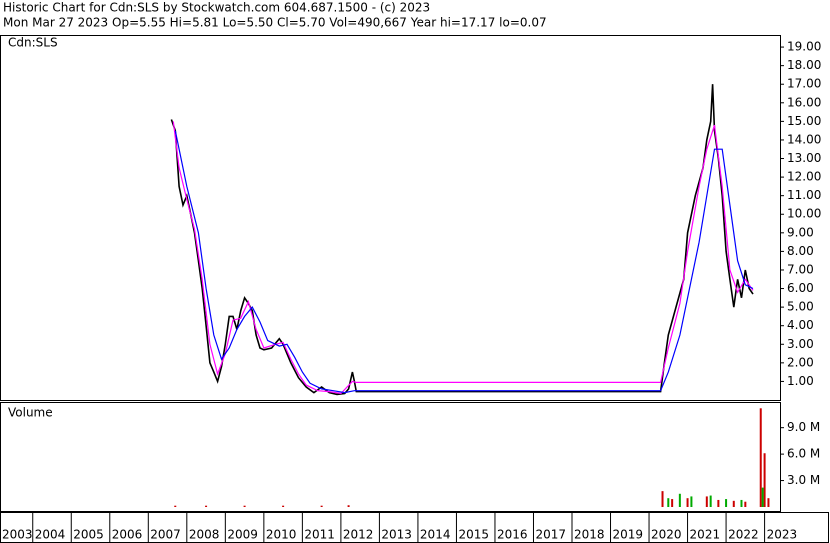 The width and height of the screenshot is (830, 543). Describe the element at coordinates (358, 535) in the screenshot. I see `x-tick-label: 2012` at that location.